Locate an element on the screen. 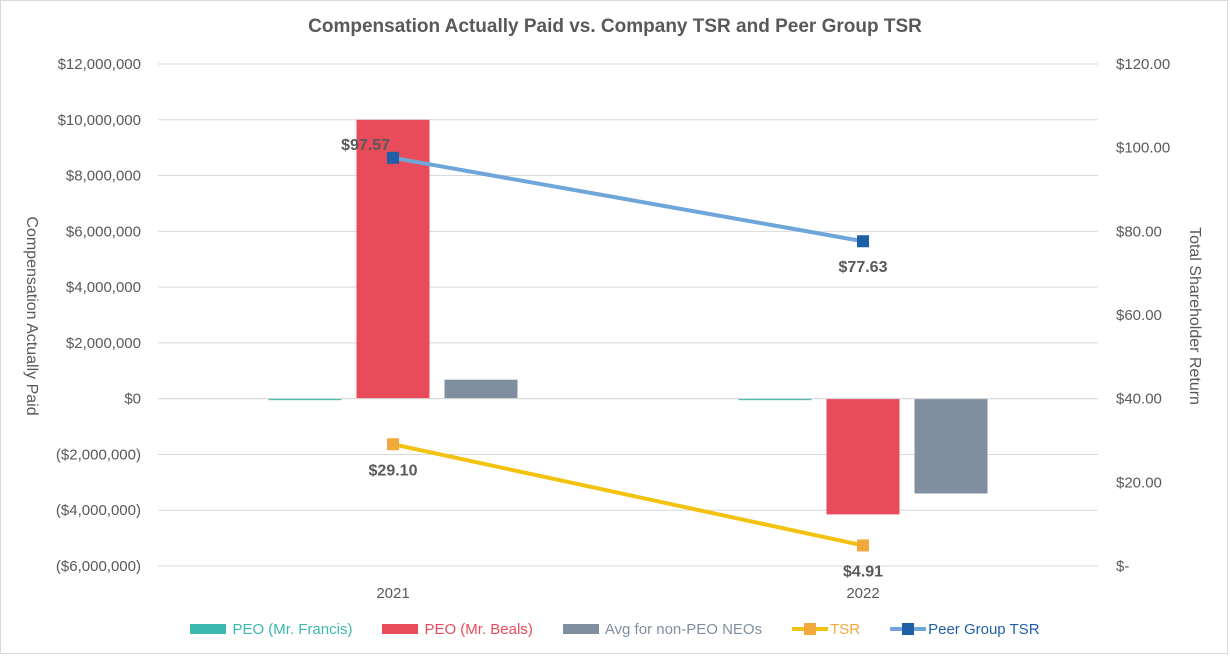 This screenshot has height=656, width=1230. right-tick-label: $- is located at coordinates (1122, 566).